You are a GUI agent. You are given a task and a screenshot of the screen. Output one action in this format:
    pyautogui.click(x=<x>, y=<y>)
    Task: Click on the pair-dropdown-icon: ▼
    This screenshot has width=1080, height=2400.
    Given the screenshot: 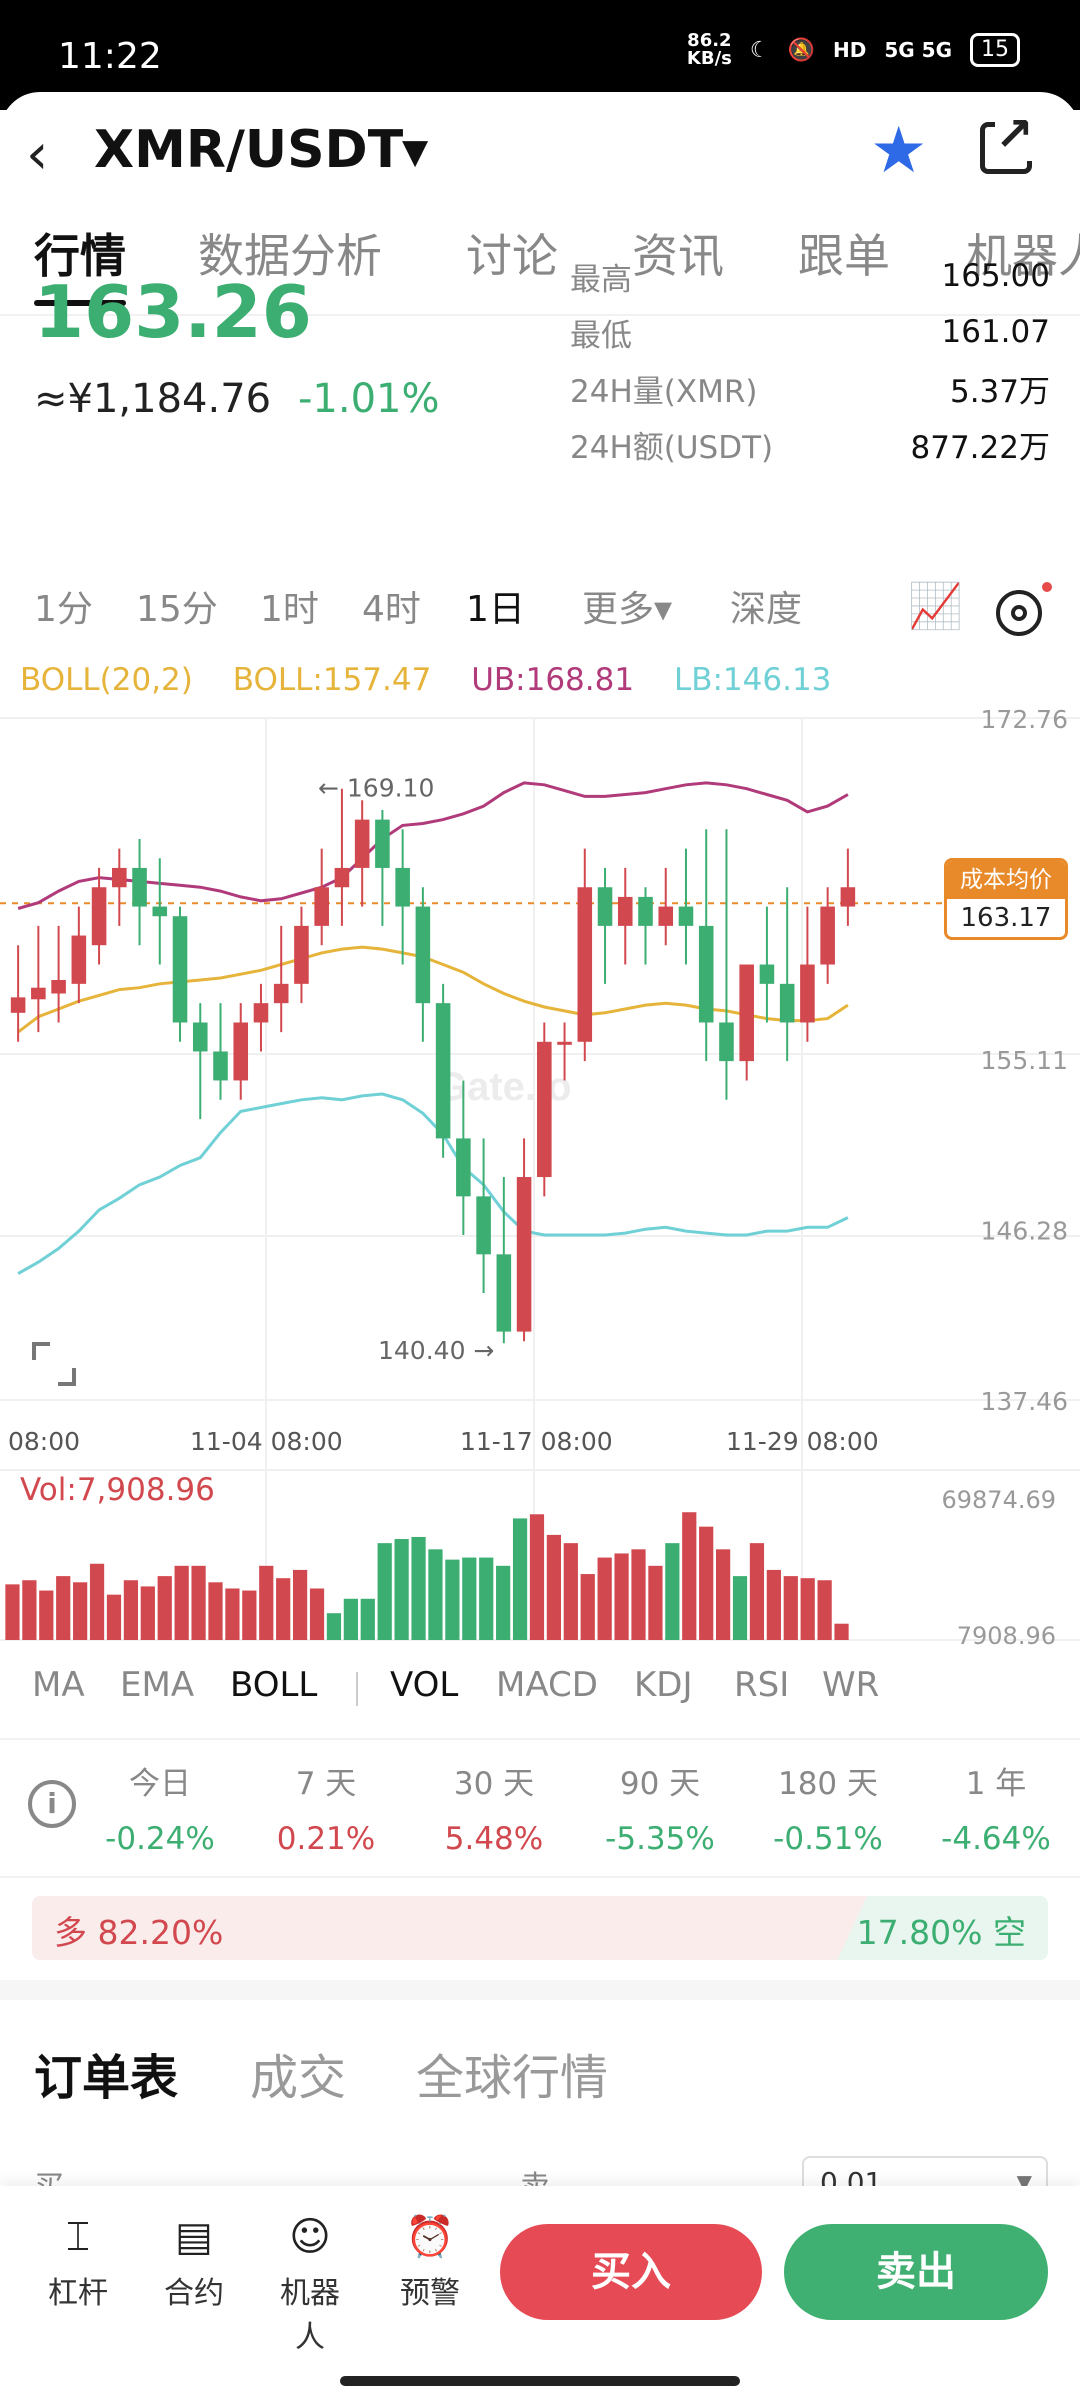 What is the action you would take?
    pyautogui.click(x=415, y=152)
    